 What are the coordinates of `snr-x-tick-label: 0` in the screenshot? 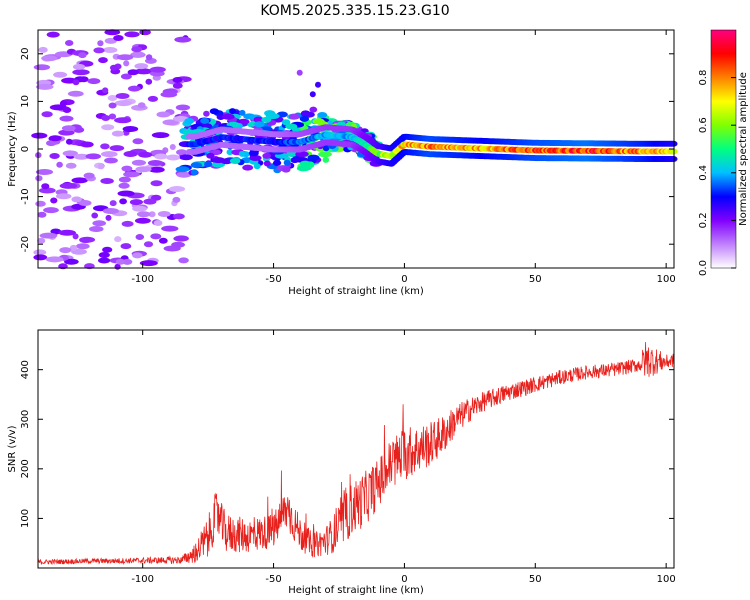 It's located at (404, 579).